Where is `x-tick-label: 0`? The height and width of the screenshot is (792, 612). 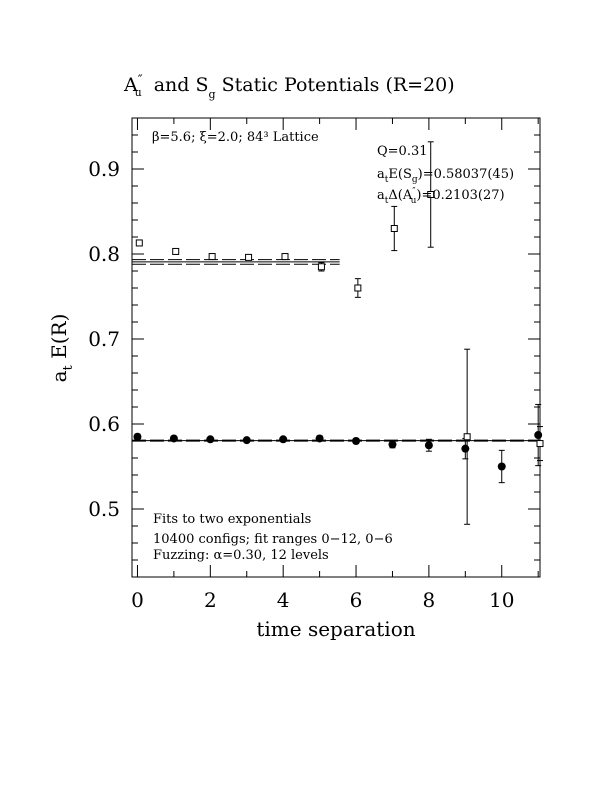
x-tick-label: 0 is located at coordinates (137, 600).